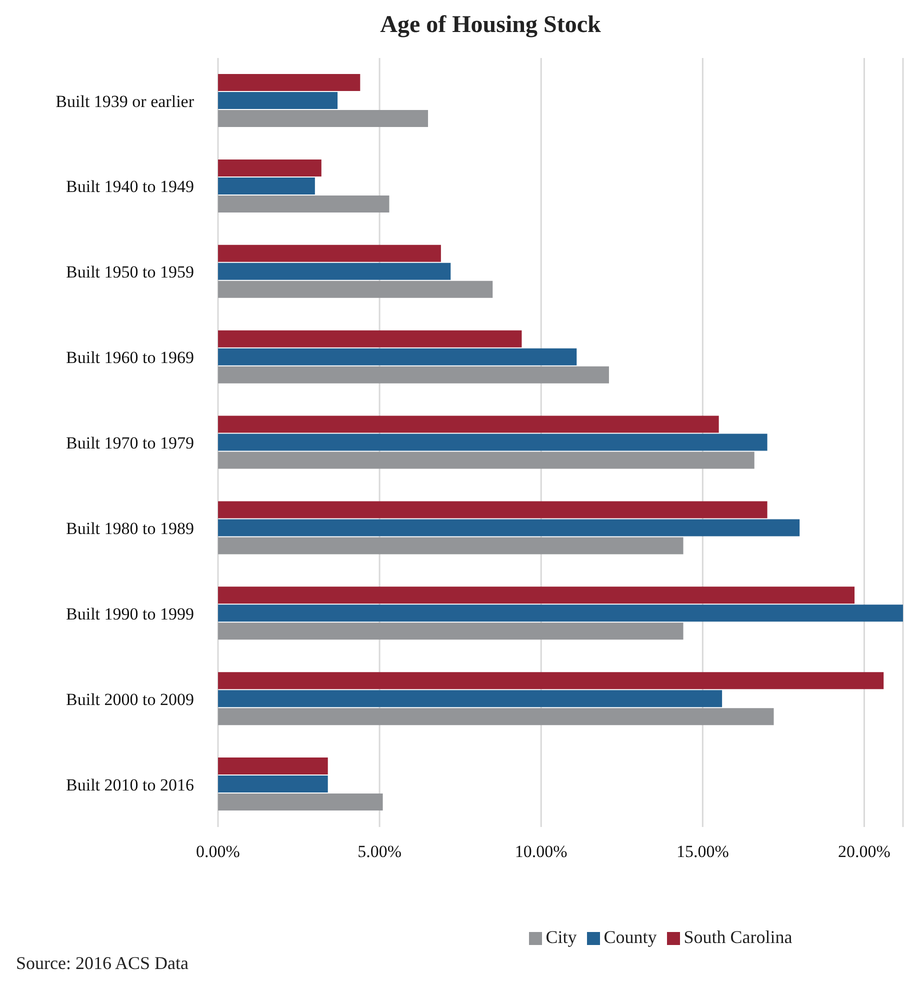 This screenshot has width=921, height=997. What do you see at coordinates (864, 852) in the screenshot?
I see `x-tick-label: 20.00%` at bounding box center [864, 852].